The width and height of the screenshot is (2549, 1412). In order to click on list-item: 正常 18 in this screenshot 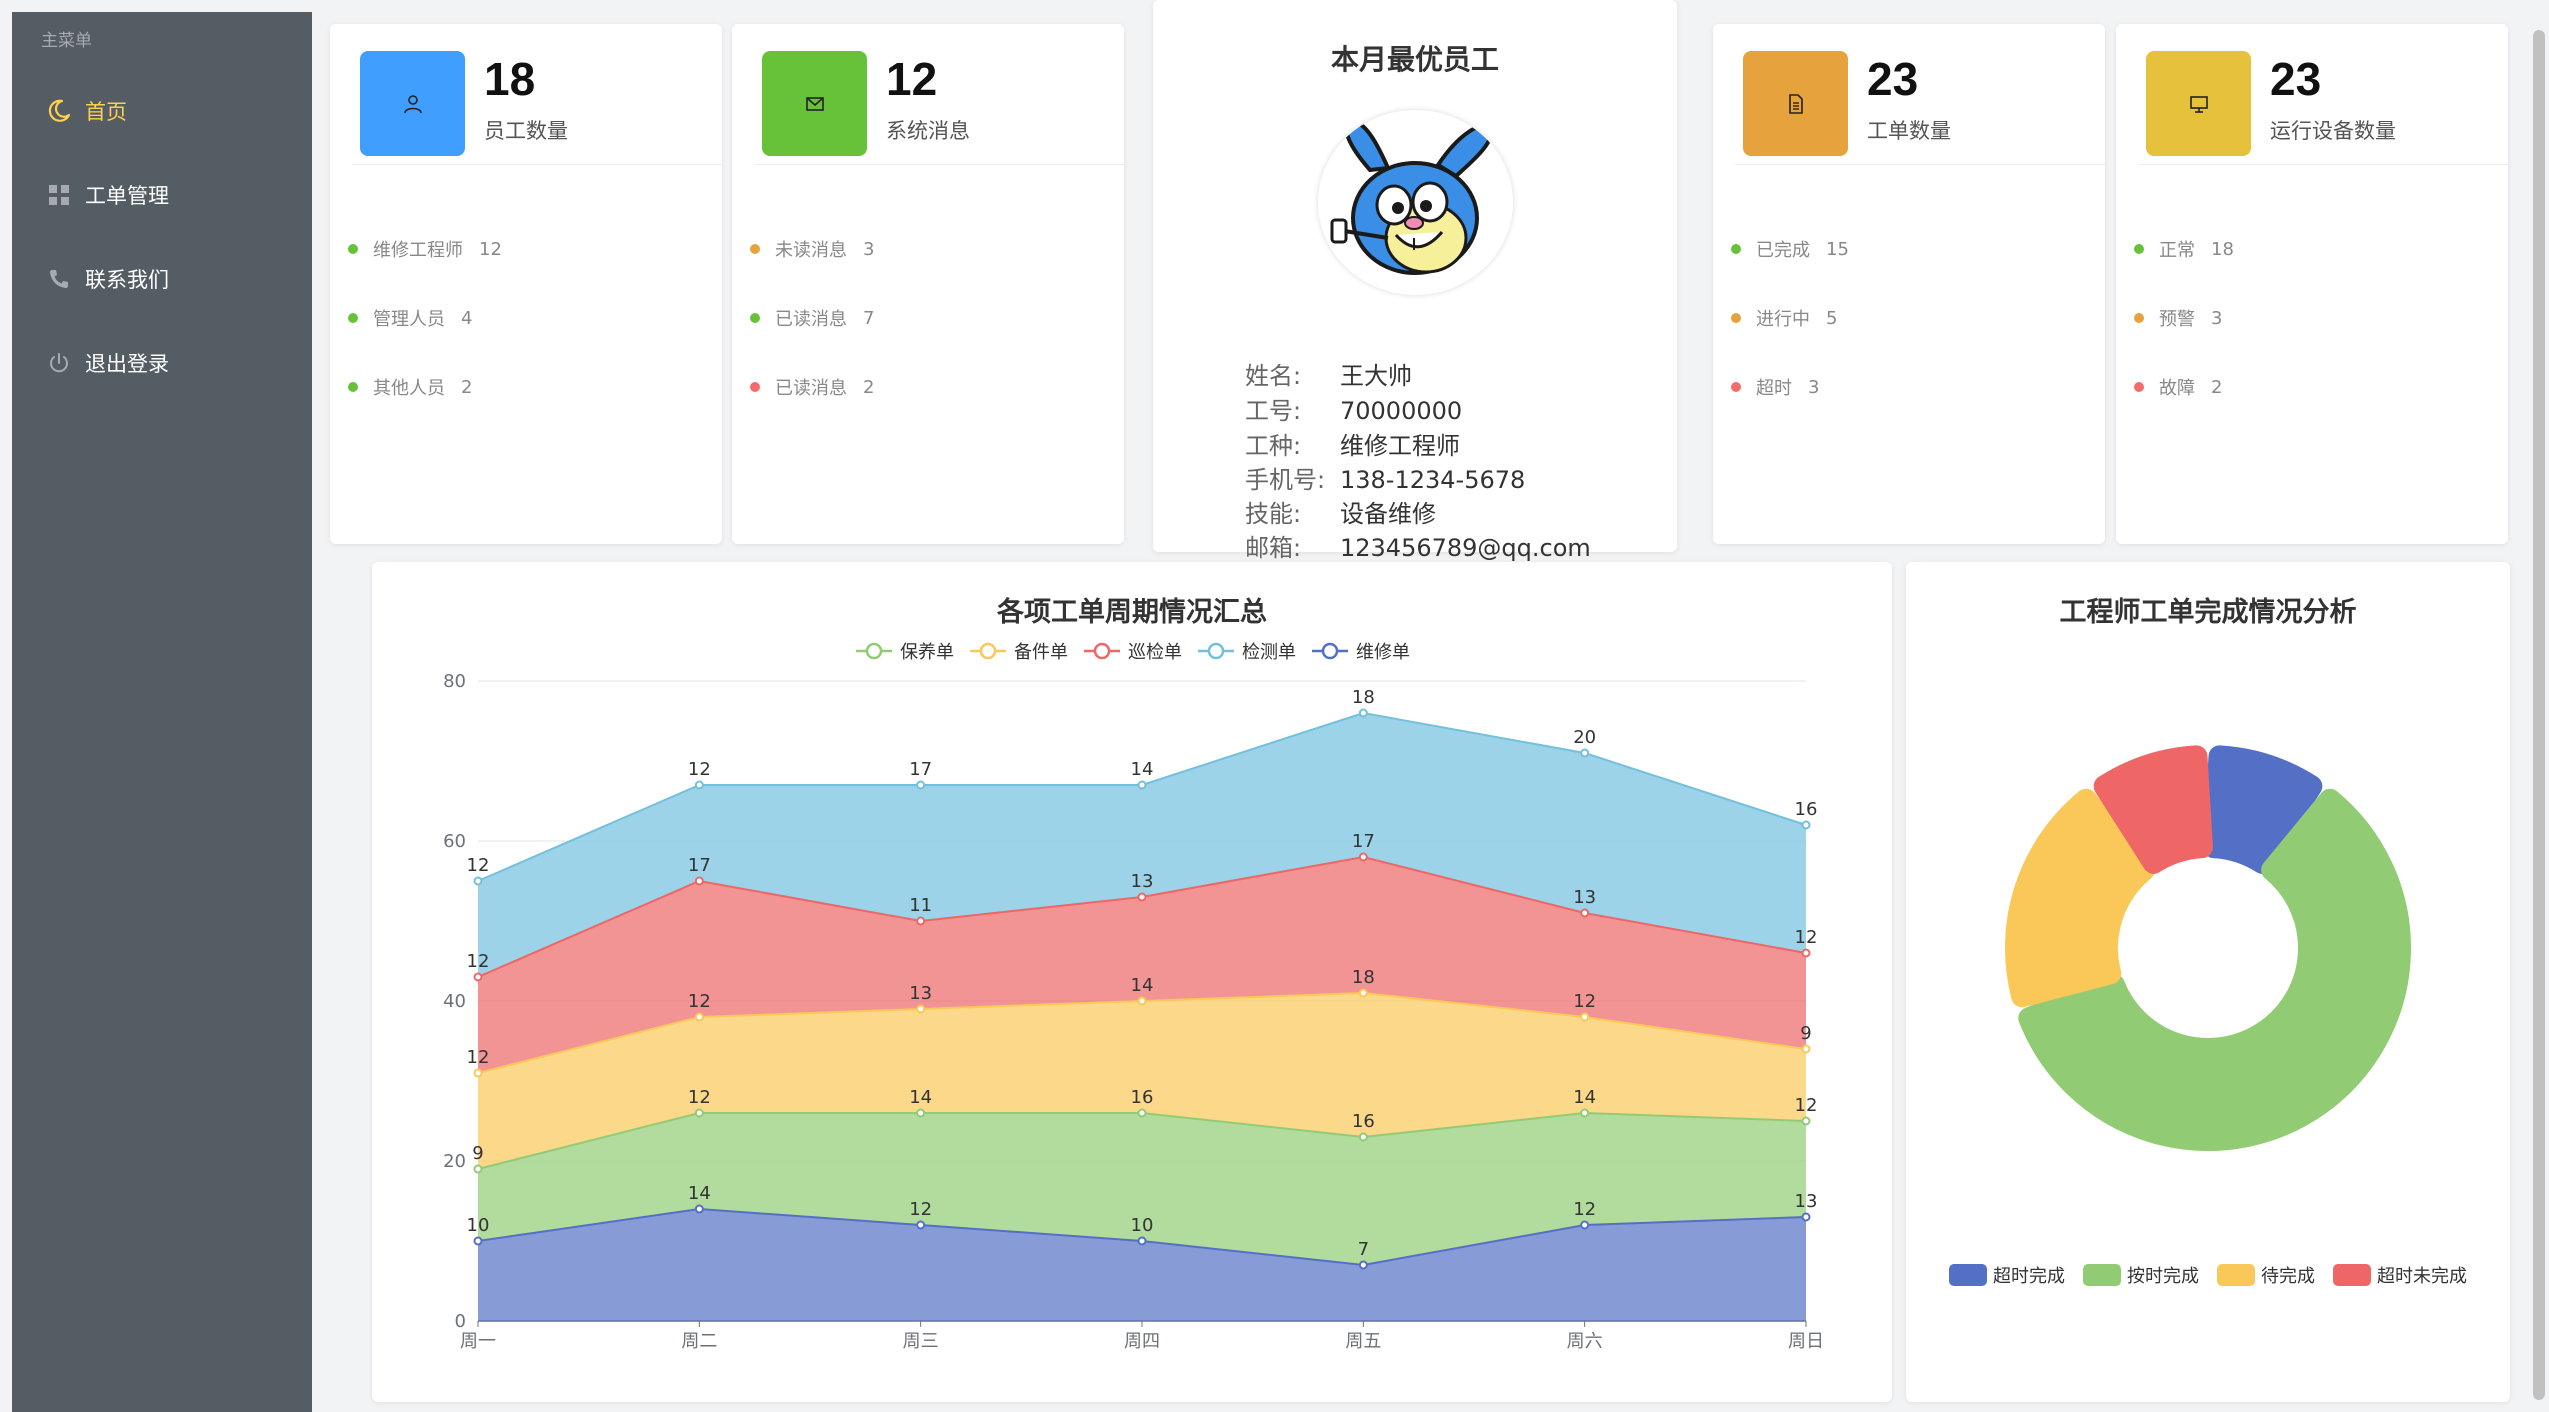, I will do `click(2184, 249)`.